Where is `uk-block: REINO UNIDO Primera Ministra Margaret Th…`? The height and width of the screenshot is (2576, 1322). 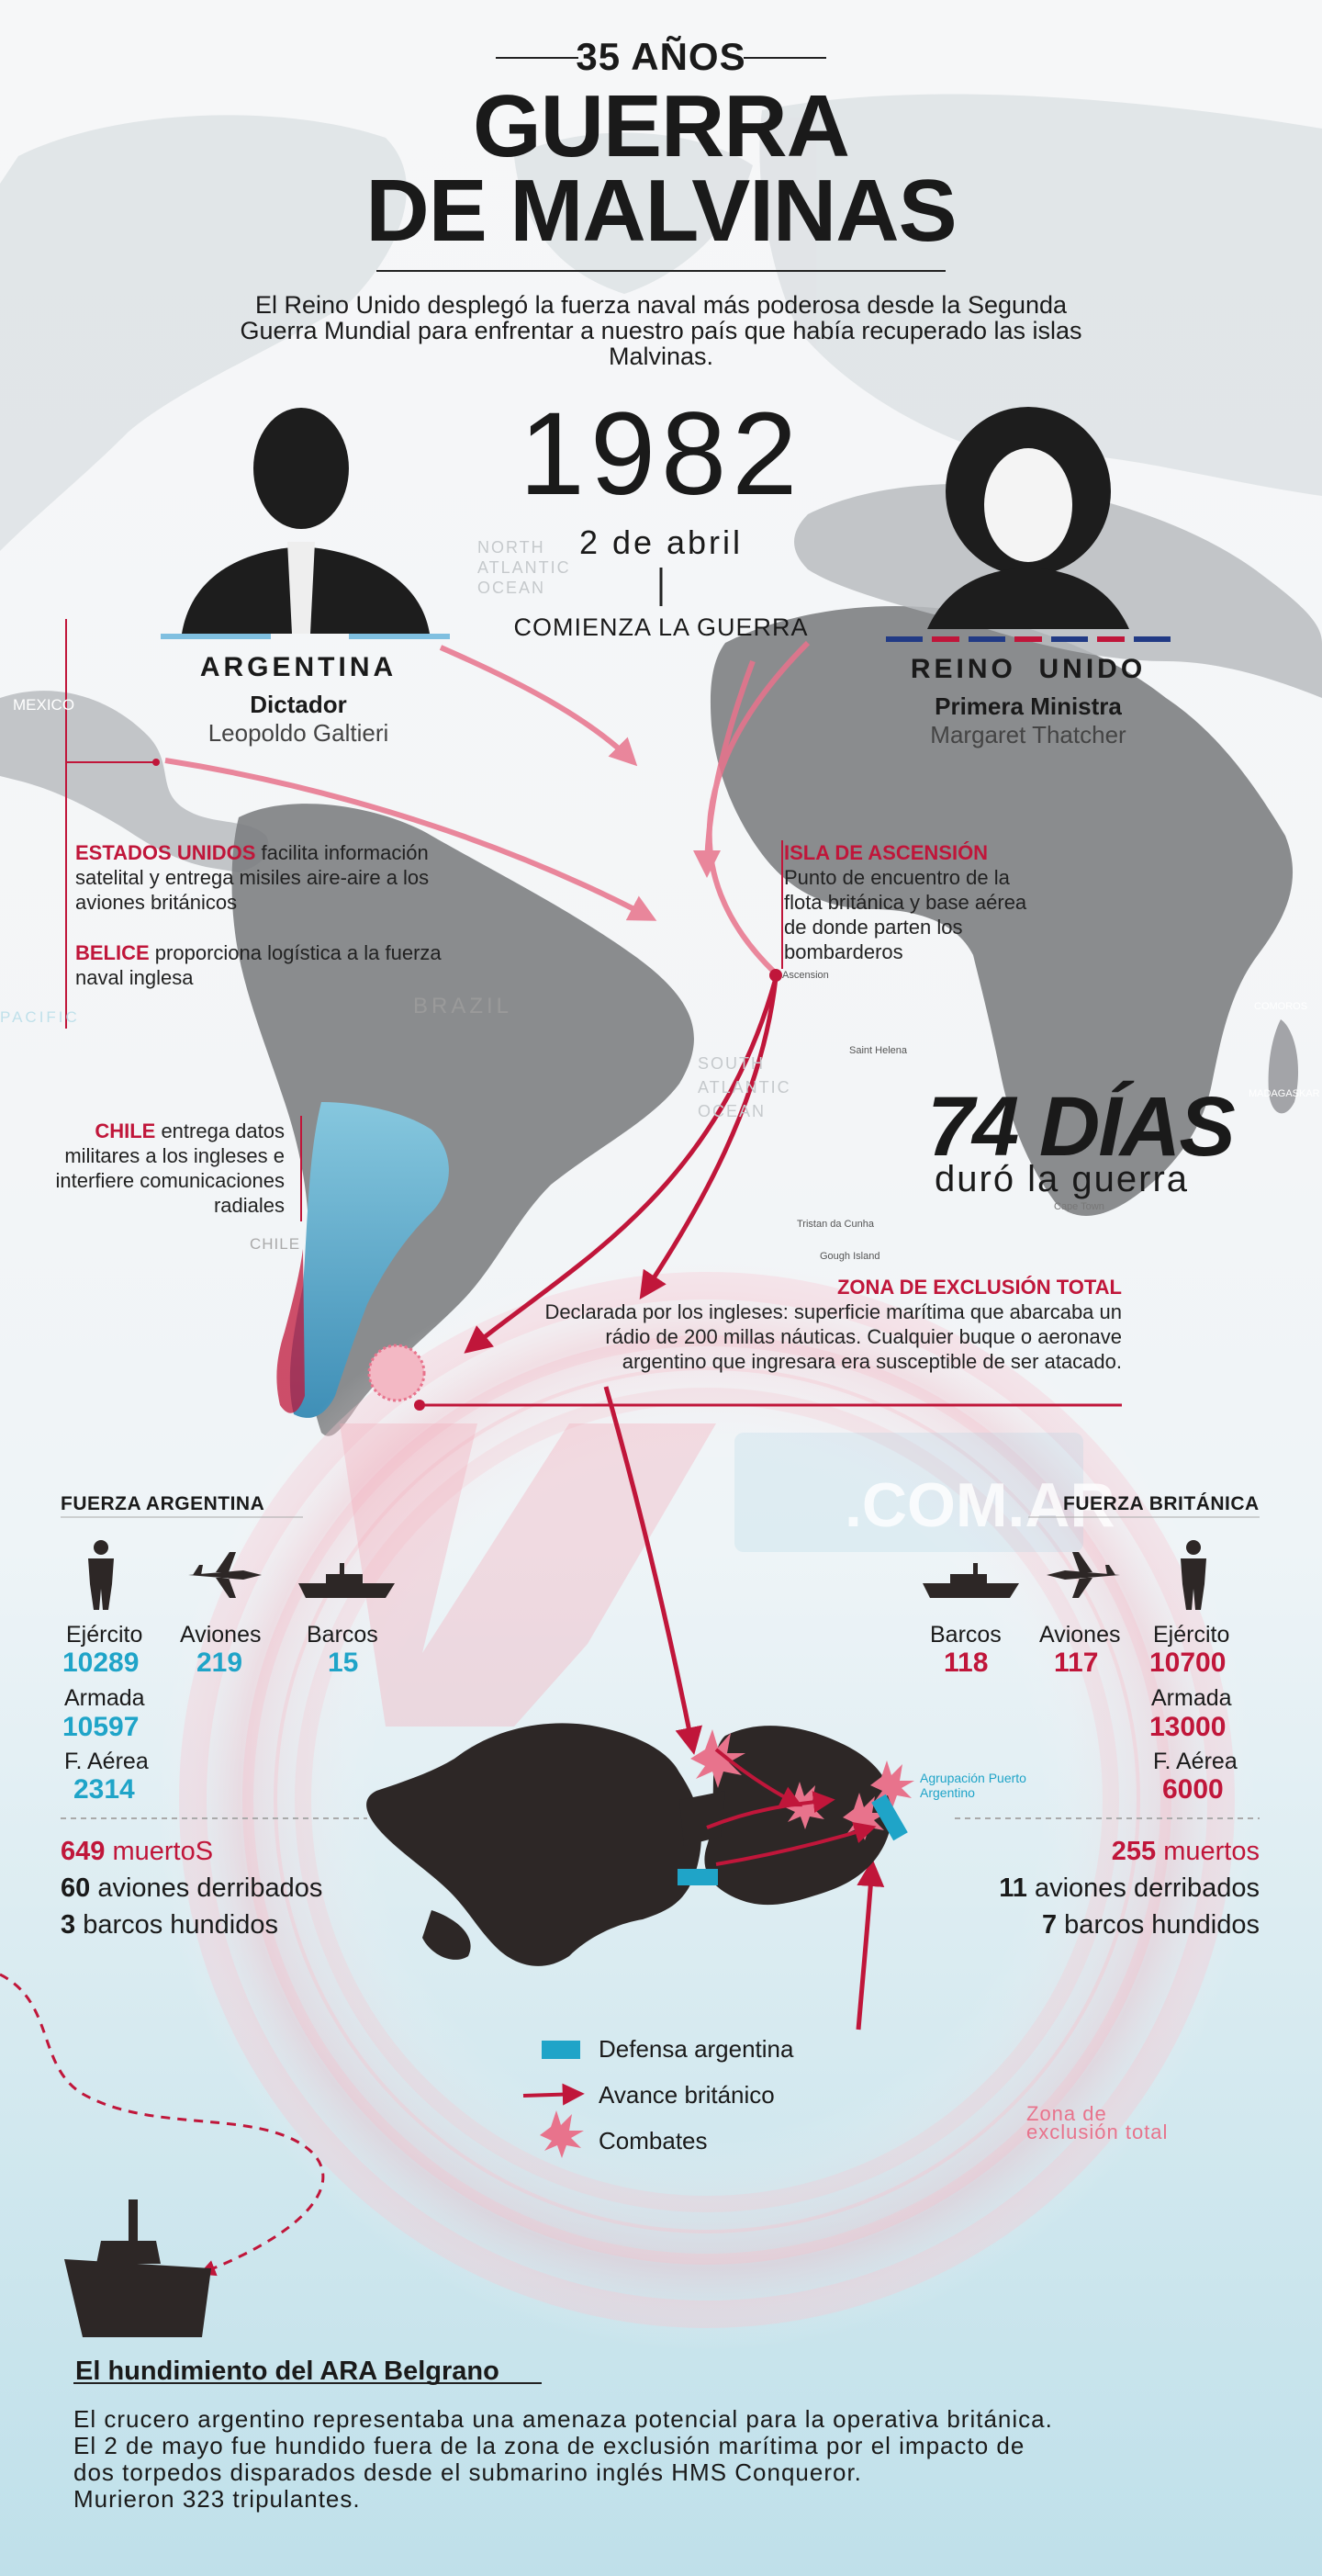 uk-block: REINO UNIDO Primera Ministra Margaret Th… is located at coordinates (1028, 701).